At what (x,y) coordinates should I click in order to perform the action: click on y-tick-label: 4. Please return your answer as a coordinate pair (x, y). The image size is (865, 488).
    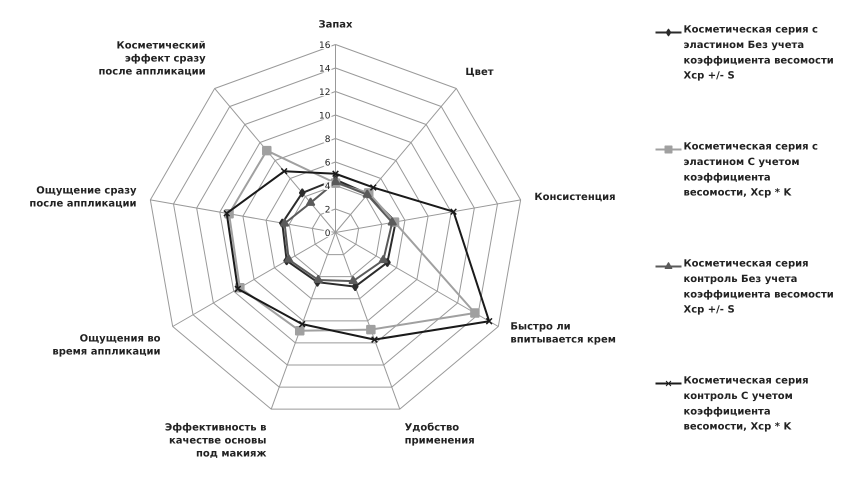
    Looking at the image, I should click on (327, 187).